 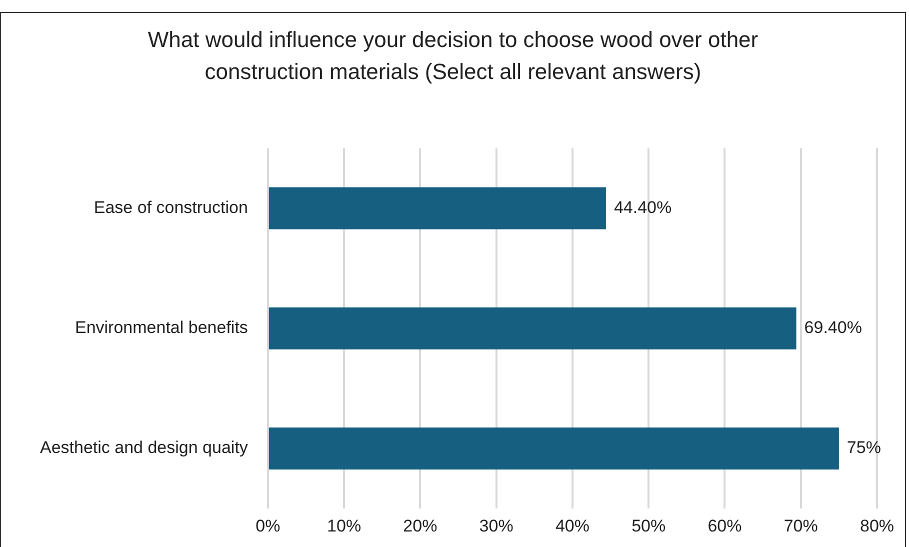 I want to click on x-tick-label: 50%, so click(x=649, y=526).